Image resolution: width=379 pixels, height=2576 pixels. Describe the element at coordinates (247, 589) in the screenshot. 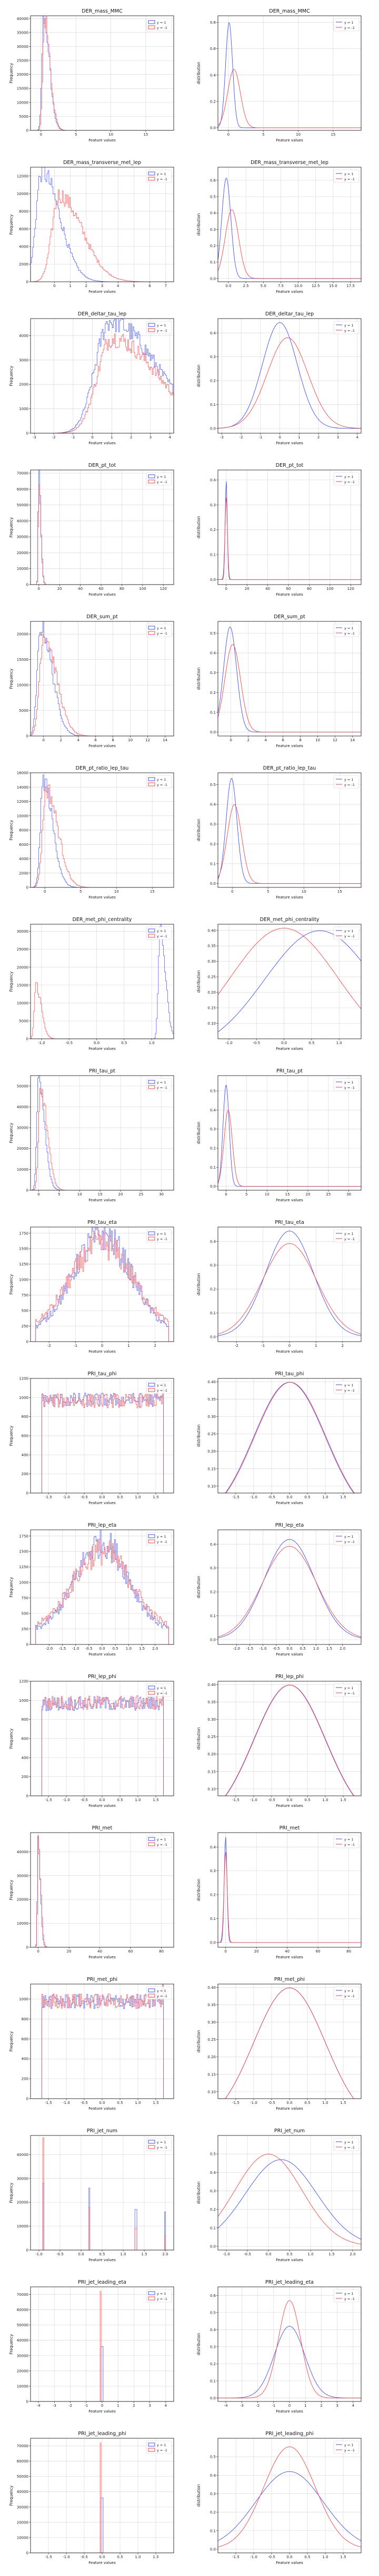

I see `x-tick-label: 20` at that location.